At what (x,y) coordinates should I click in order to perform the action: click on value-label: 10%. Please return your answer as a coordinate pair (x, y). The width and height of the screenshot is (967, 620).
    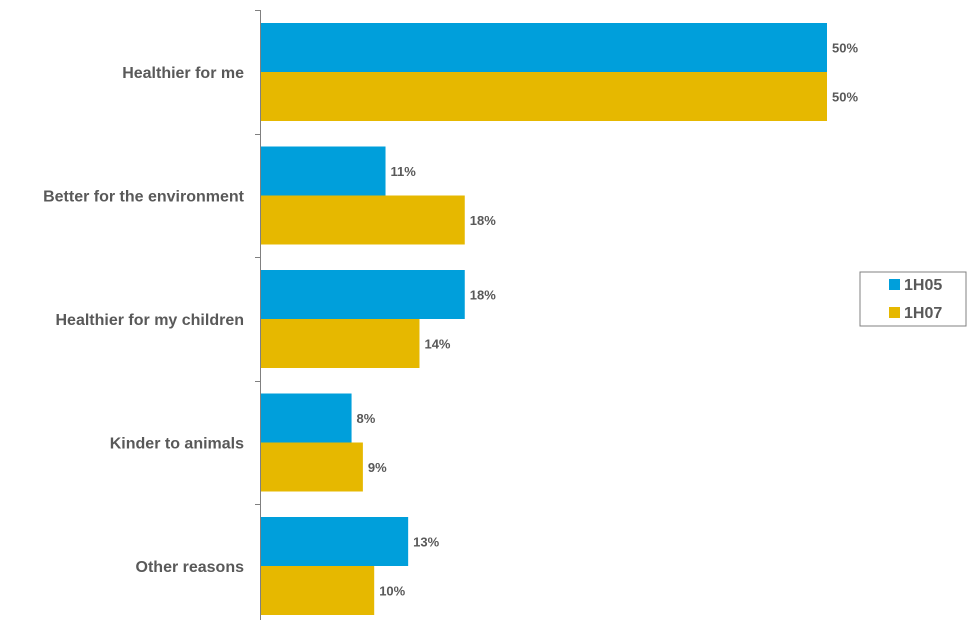
    Looking at the image, I should click on (392, 591).